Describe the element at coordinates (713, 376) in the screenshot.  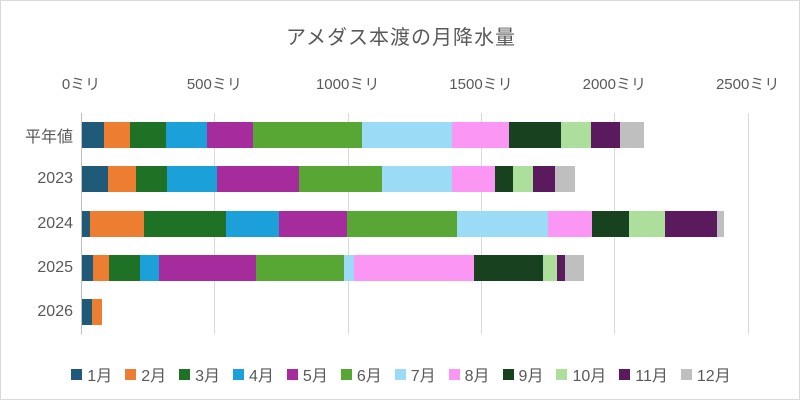
I see `legend-label: 12月` at that location.